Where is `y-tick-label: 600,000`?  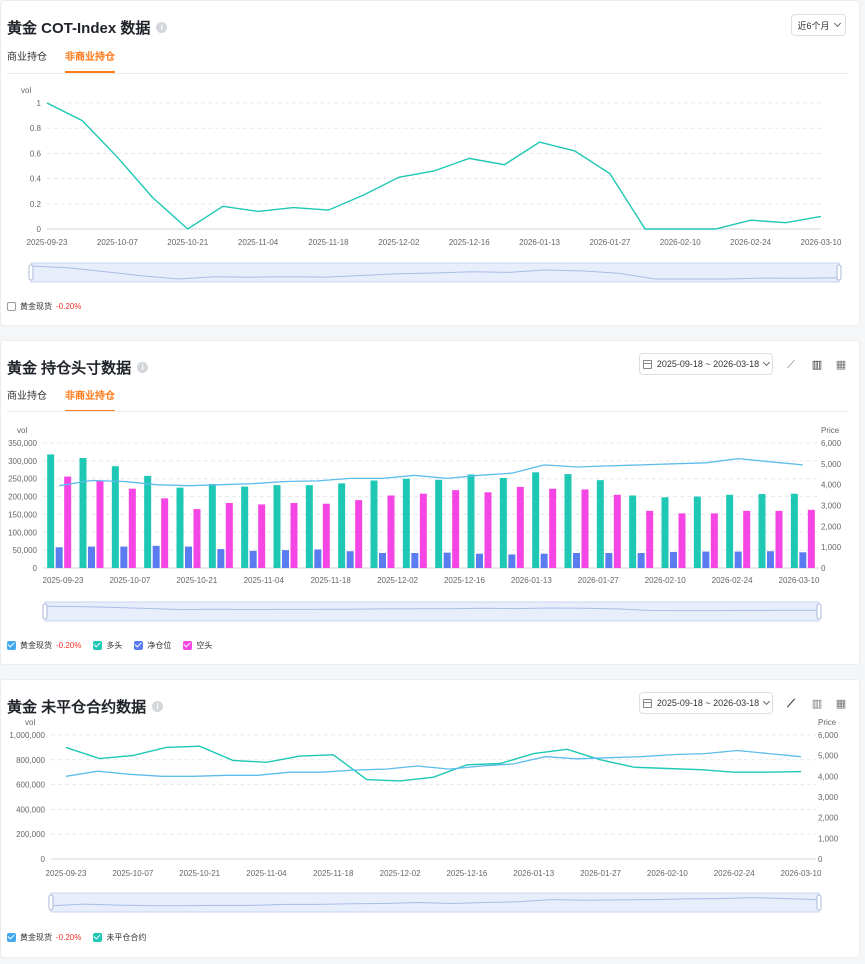
y-tick-label: 600,000 is located at coordinates (30, 785).